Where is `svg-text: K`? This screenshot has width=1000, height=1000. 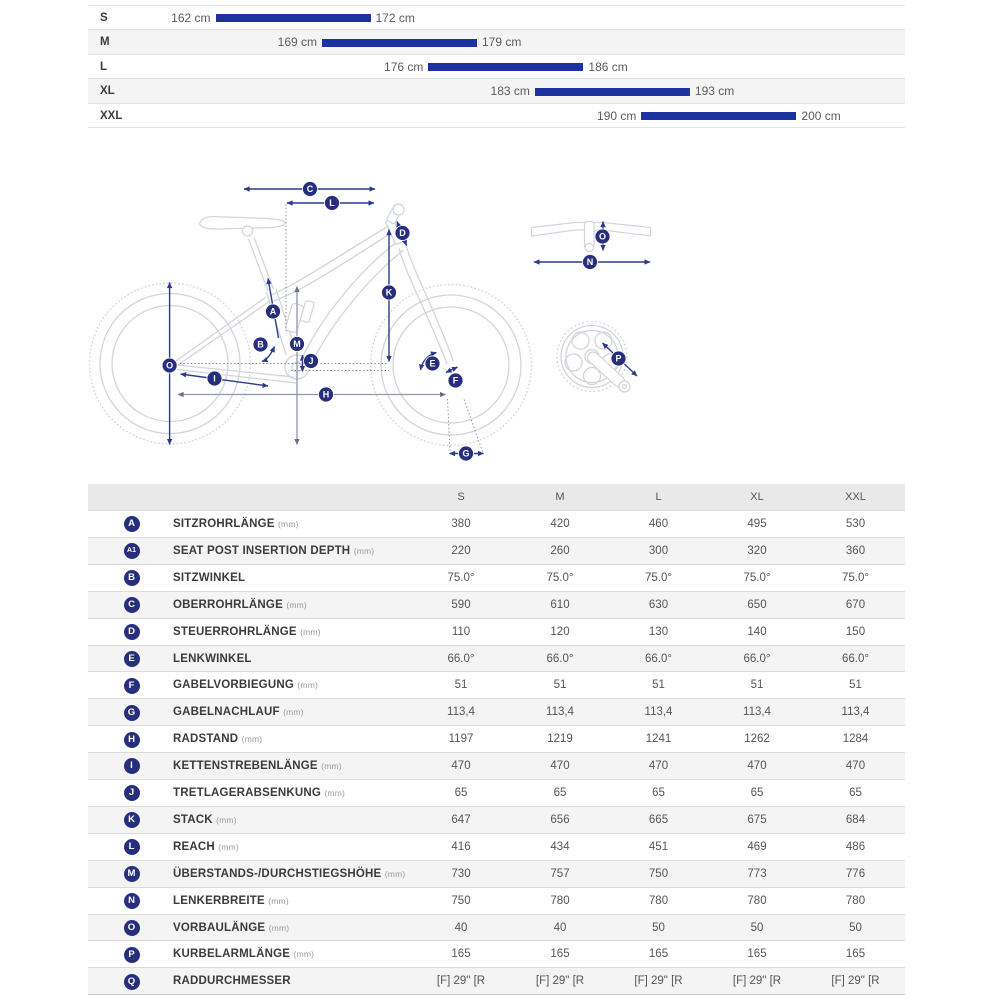 svg-text: K is located at coordinates (389, 293).